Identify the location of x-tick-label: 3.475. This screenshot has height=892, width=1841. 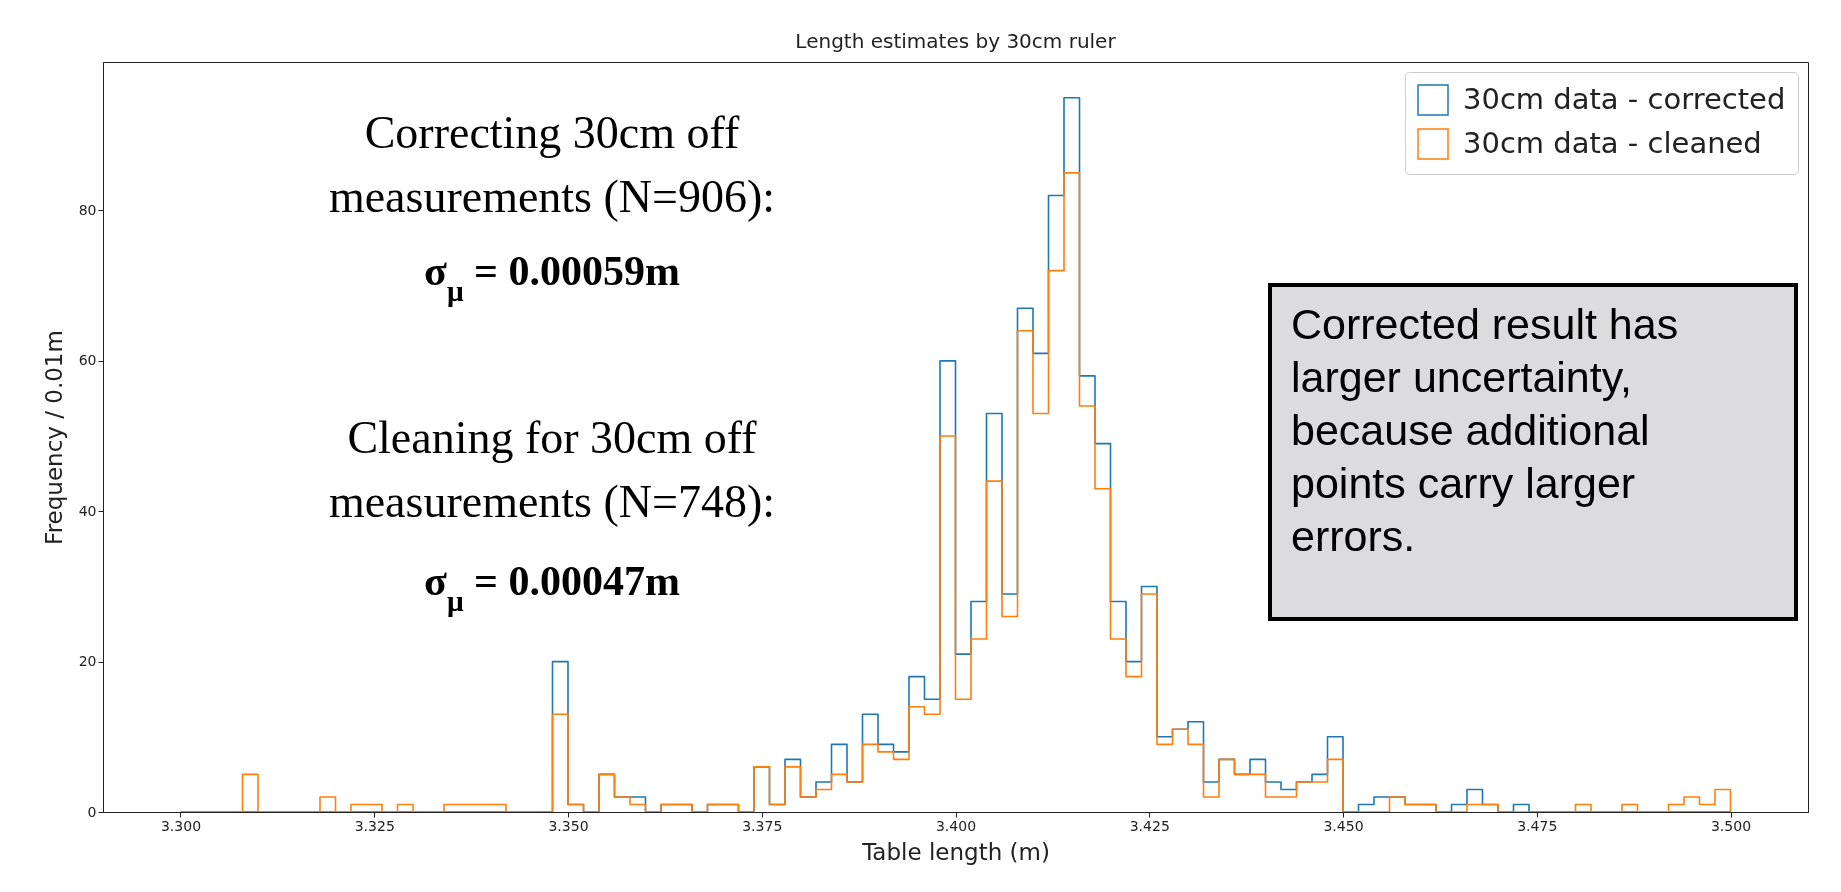
(1537, 825).